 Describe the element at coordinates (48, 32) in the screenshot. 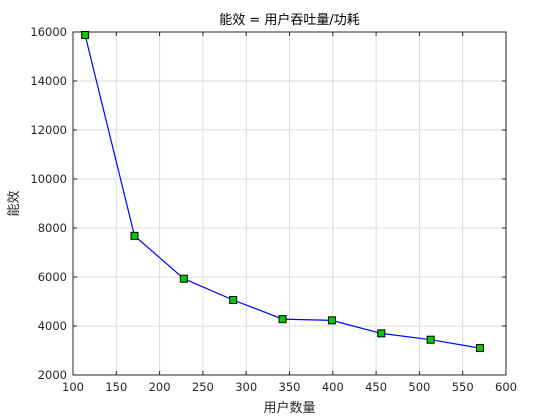

I see `y-tick-label: 16000` at that location.